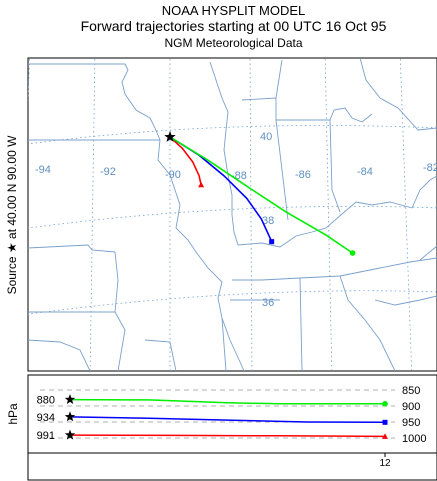 The image size is (437, 481). I want to click on latitude-labels: 40 38 36, so click(267, 220).